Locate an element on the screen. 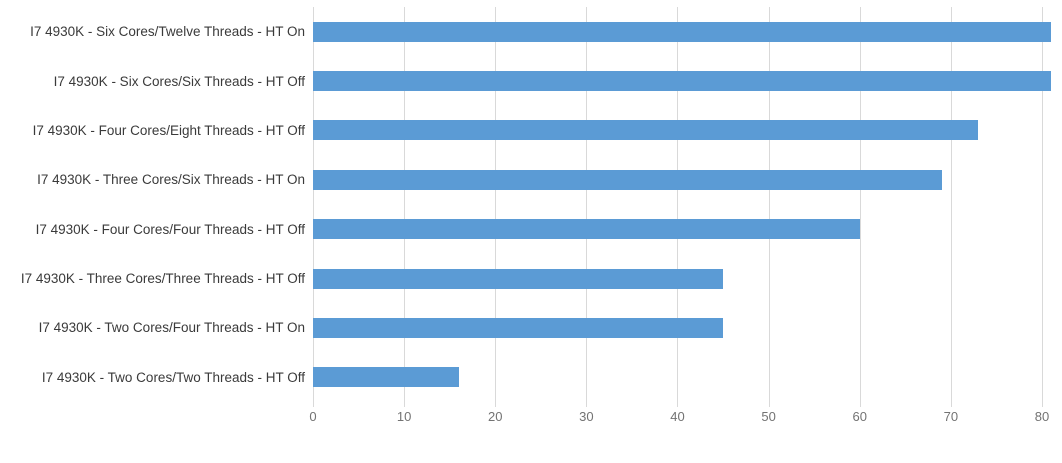 The image size is (1062, 463). x-tick-label: 50 is located at coordinates (768, 416).